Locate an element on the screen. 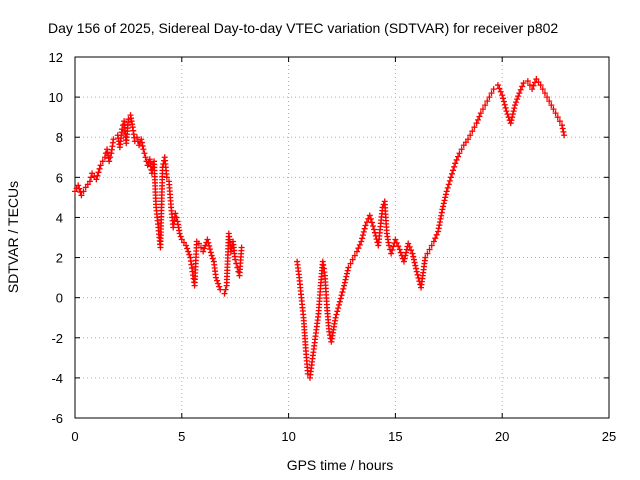 The width and height of the screenshot is (640, 480). x-tick-label: 5 is located at coordinates (181, 436).